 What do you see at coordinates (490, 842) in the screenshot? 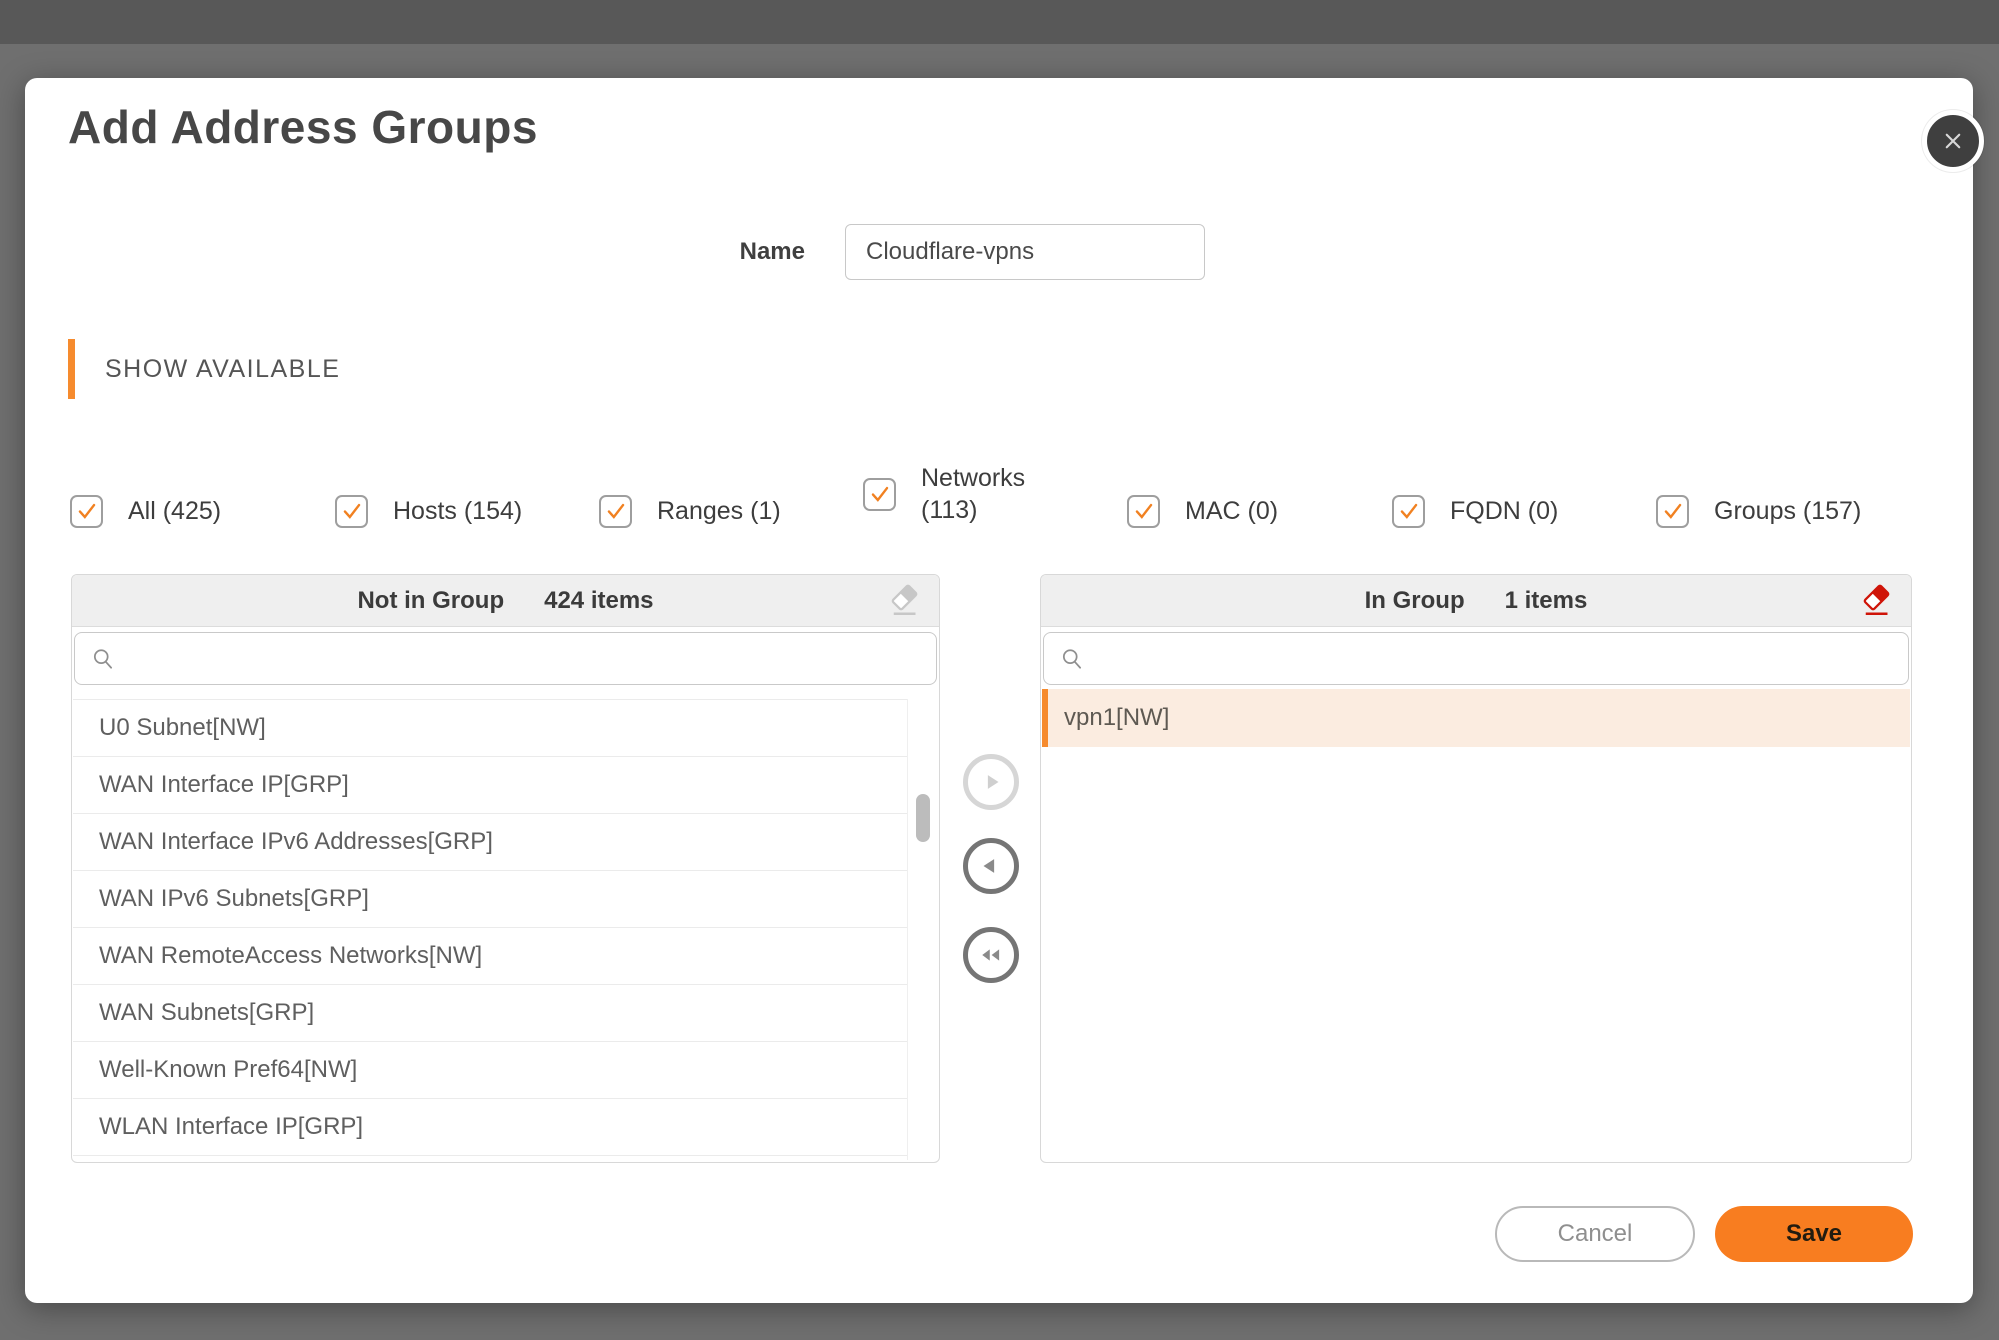
I see `list-item: WAN Interface IPv6 Addresses[GRP]` at bounding box center [490, 842].